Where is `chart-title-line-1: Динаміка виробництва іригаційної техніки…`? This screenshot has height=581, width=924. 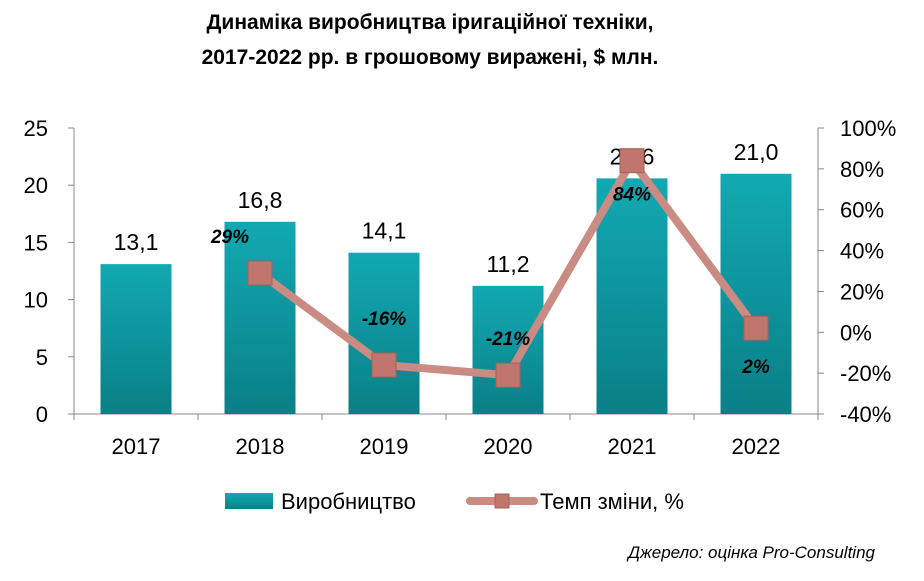 chart-title-line-1: Динаміка виробництва іригаційної техніки… is located at coordinates (429, 22).